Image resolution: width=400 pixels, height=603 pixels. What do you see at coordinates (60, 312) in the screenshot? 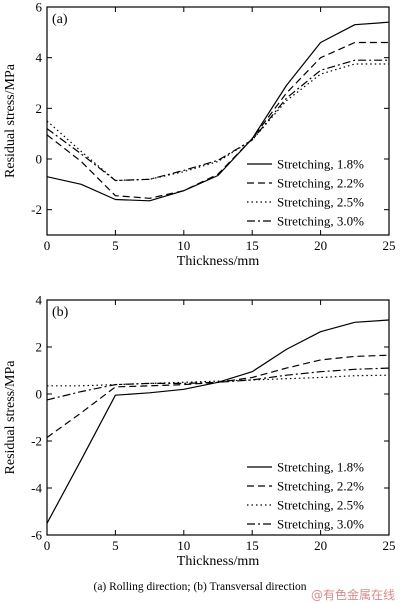
I see `panel-label: (b)` at bounding box center [60, 312].